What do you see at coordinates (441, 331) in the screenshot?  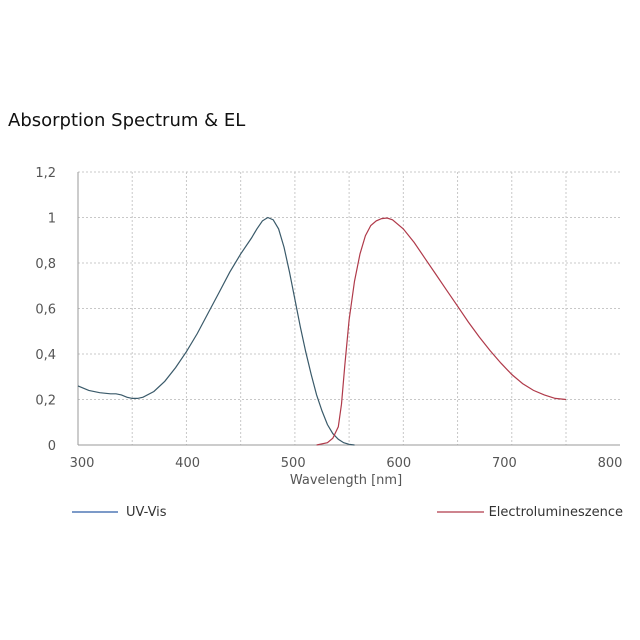 I see `series-line-electrolumineszence` at bounding box center [441, 331].